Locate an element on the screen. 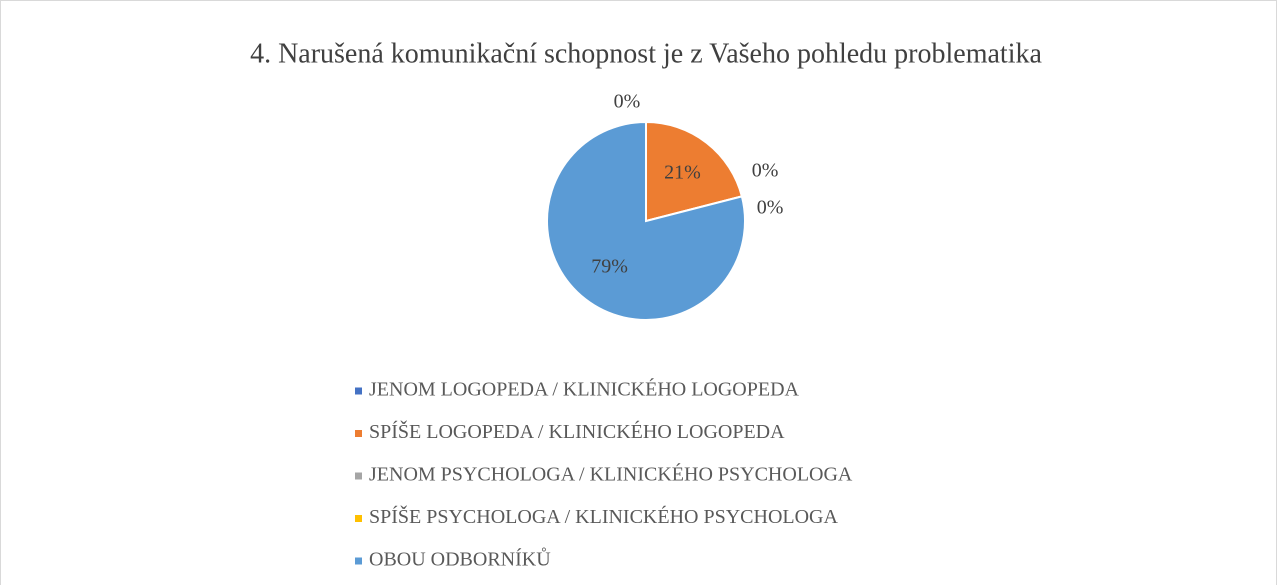 This screenshot has width=1277, height=585. legend-label: SPÍŠE PSYCHOLOGA / KLINICKÉHO PSYCHOLOGA is located at coordinates (603, 516).